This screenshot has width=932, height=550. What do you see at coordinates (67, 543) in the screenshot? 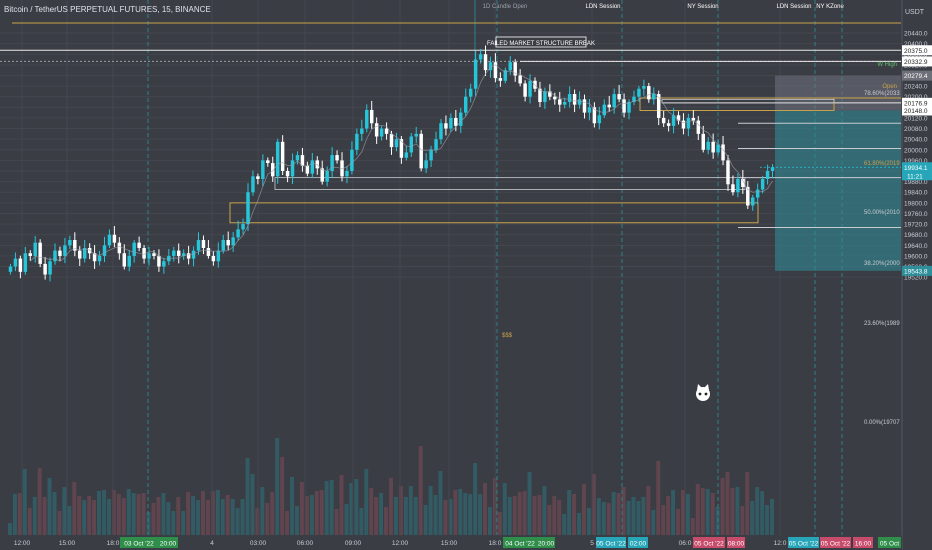
I see `x-tick-label: 15:00` at bounding box center [67, 543].